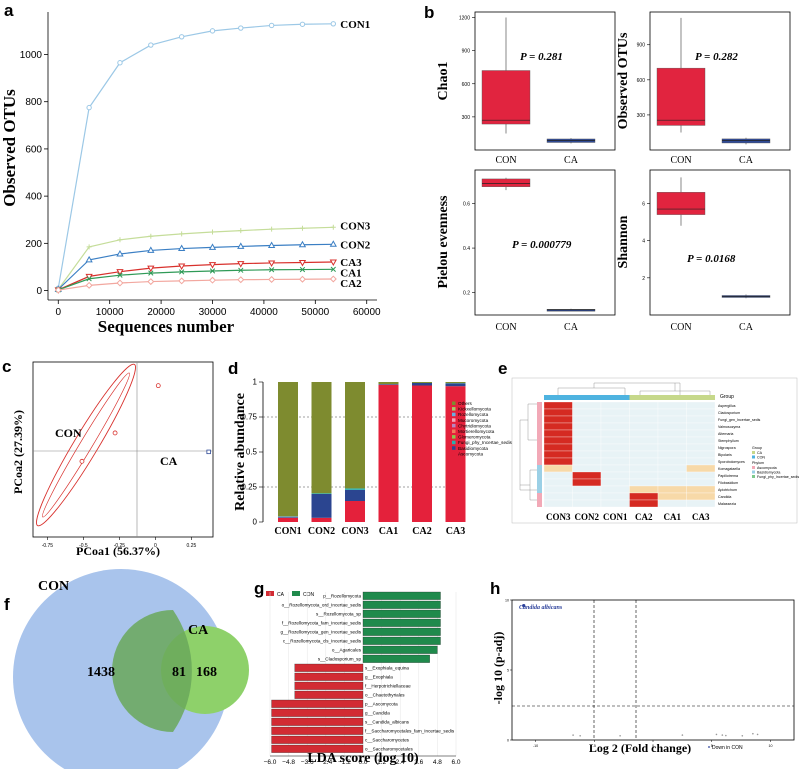 This screenshot has width=800, height=769. Describe the element at coordinates (725, 434) in the screenshot. I see `e-row-label: Alternaria` at that location.